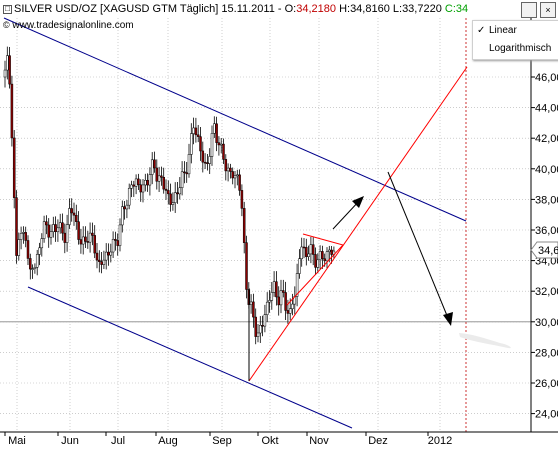 This screenshot has width=558, height=451. I want to click on menu-item-linear: ✓ Linear, so click(515, 31).